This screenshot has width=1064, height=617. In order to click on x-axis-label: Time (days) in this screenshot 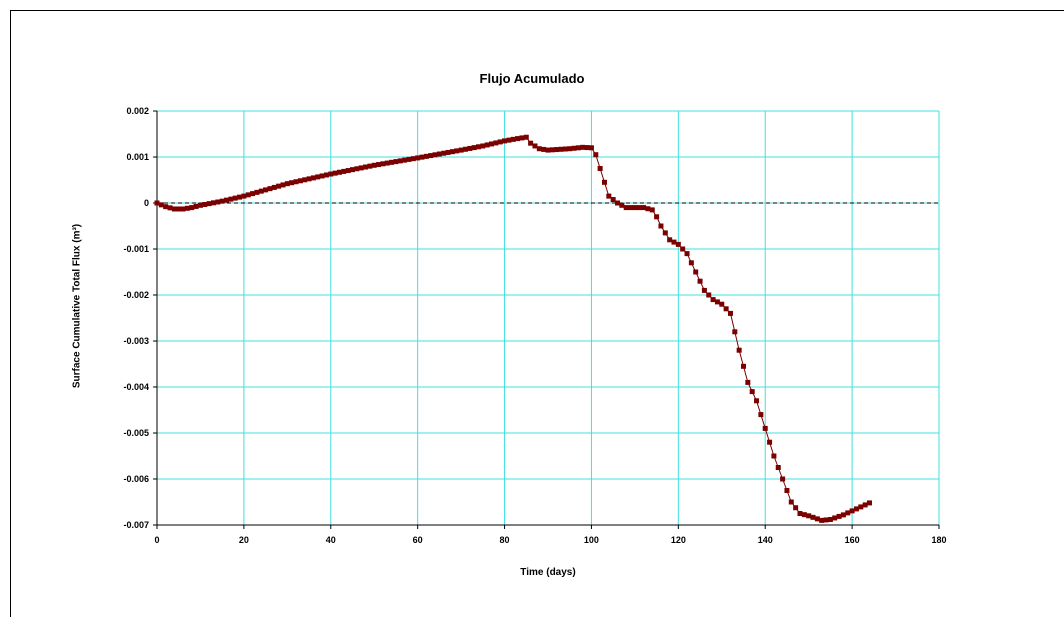, I will do `click(548, 572)`.